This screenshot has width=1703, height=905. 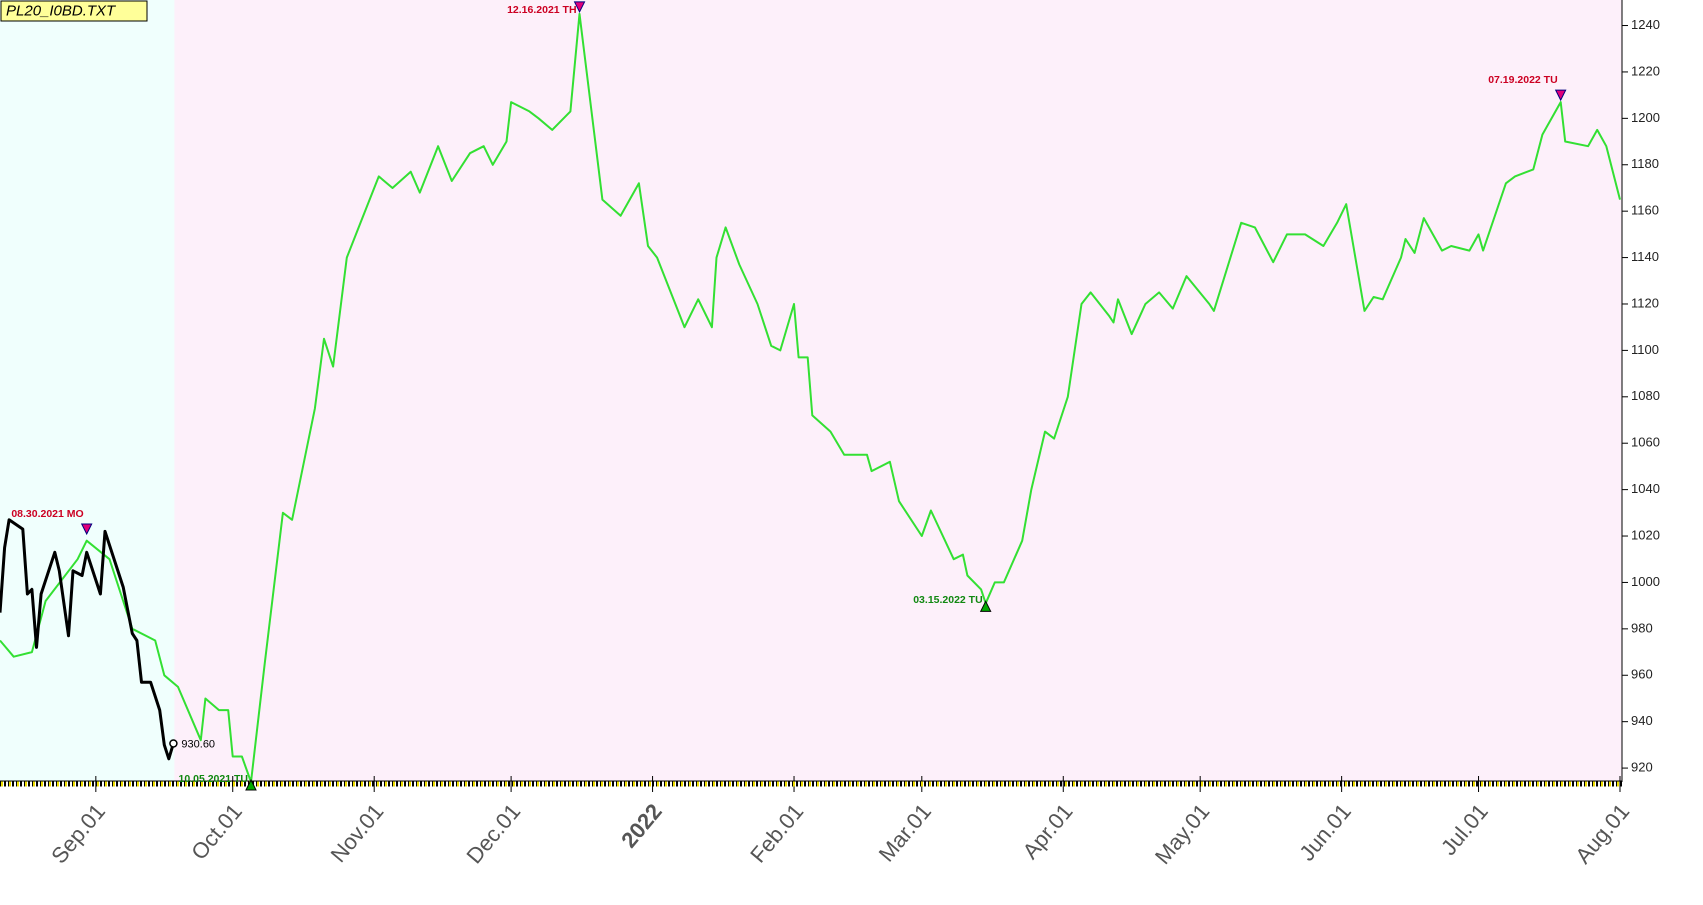 What do you see at coordinates (47, 514) in the screenshot?
I see `high-label: 08.30.2021 MO` at bounding box center [47, 514].